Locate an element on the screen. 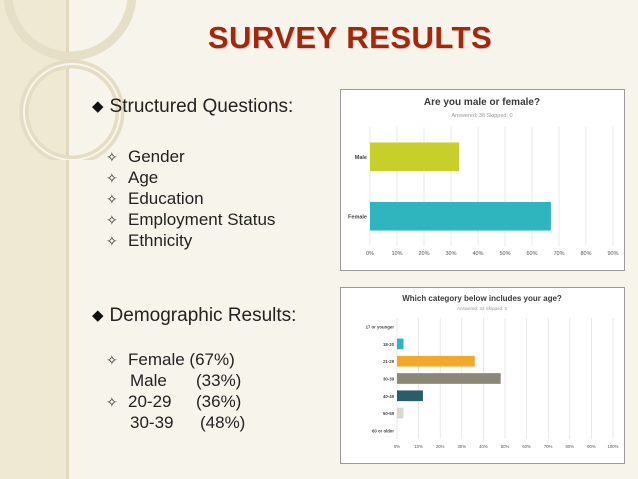 This screenshot has height=479, width=638. chart-subtitle: Answered: 36 Skipped: 0 is located at coordinates (481, 116).